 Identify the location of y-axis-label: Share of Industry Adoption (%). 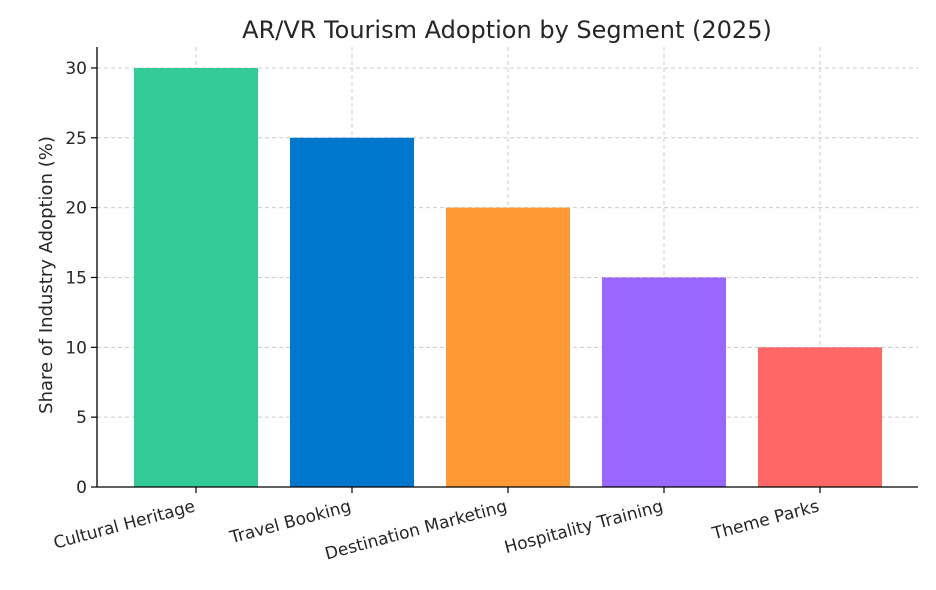
(46, 275).